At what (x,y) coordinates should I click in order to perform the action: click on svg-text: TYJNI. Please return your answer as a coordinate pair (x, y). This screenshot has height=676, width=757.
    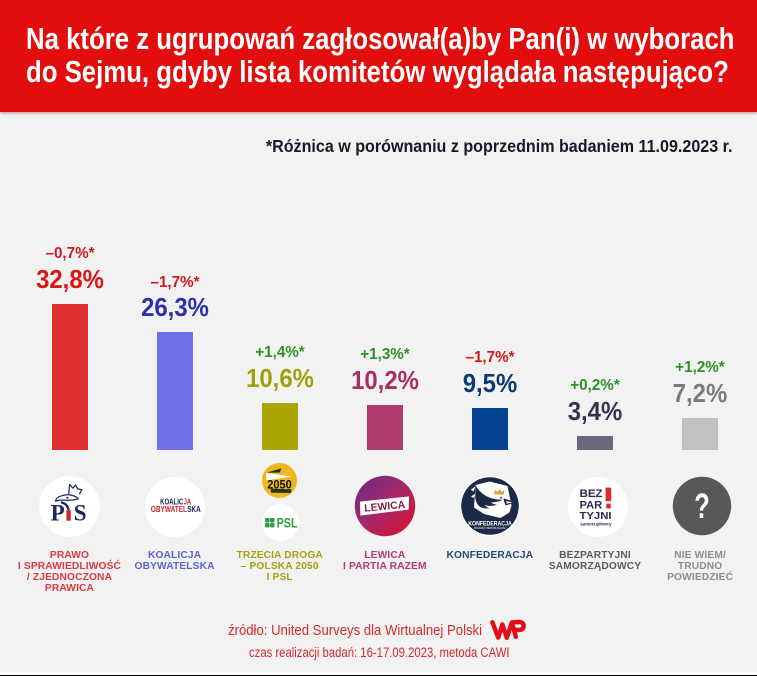
    Looking at the image, I should click on (596, 516).